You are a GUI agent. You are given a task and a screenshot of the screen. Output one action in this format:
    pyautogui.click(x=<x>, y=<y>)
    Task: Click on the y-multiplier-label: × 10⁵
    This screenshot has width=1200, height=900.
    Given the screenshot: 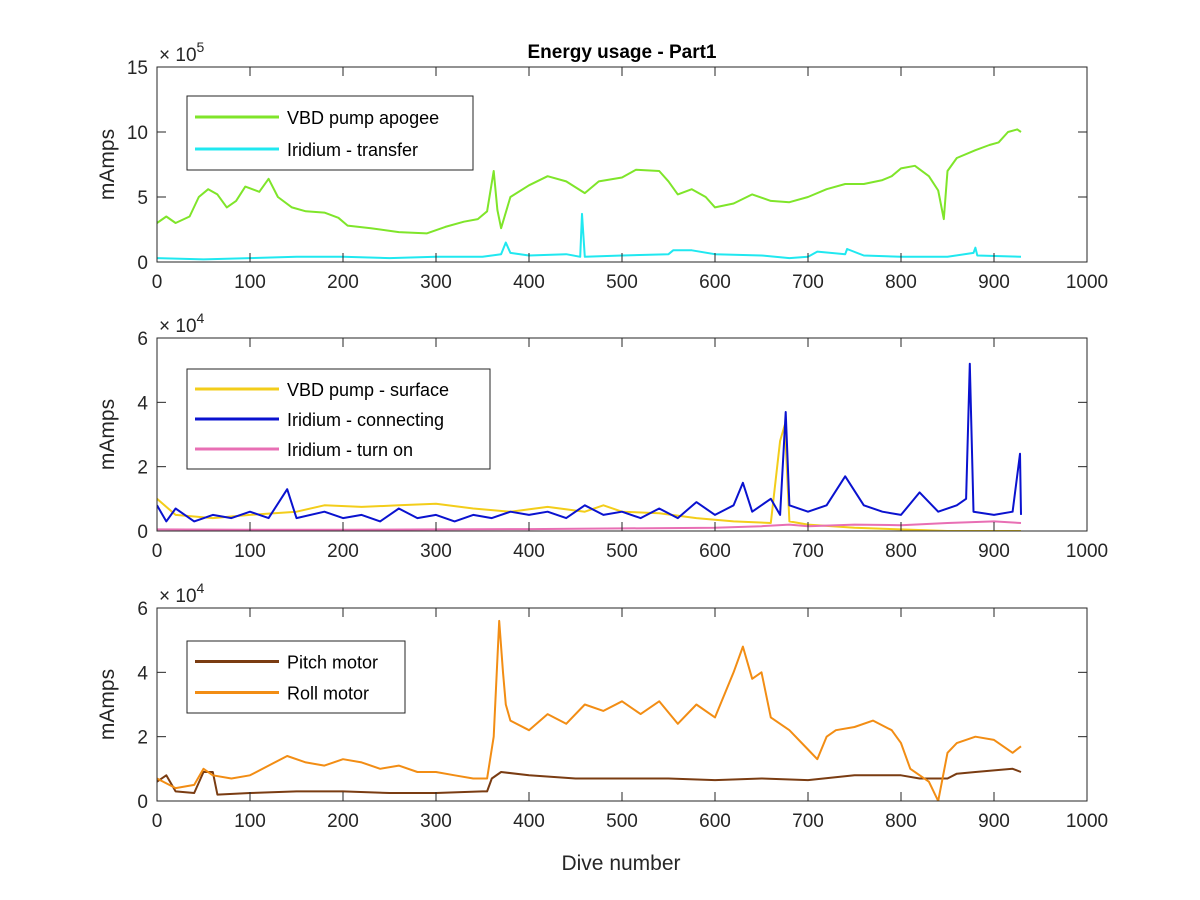 What is the action you would take?
    pyautogui.click(x=182, y=52)
    